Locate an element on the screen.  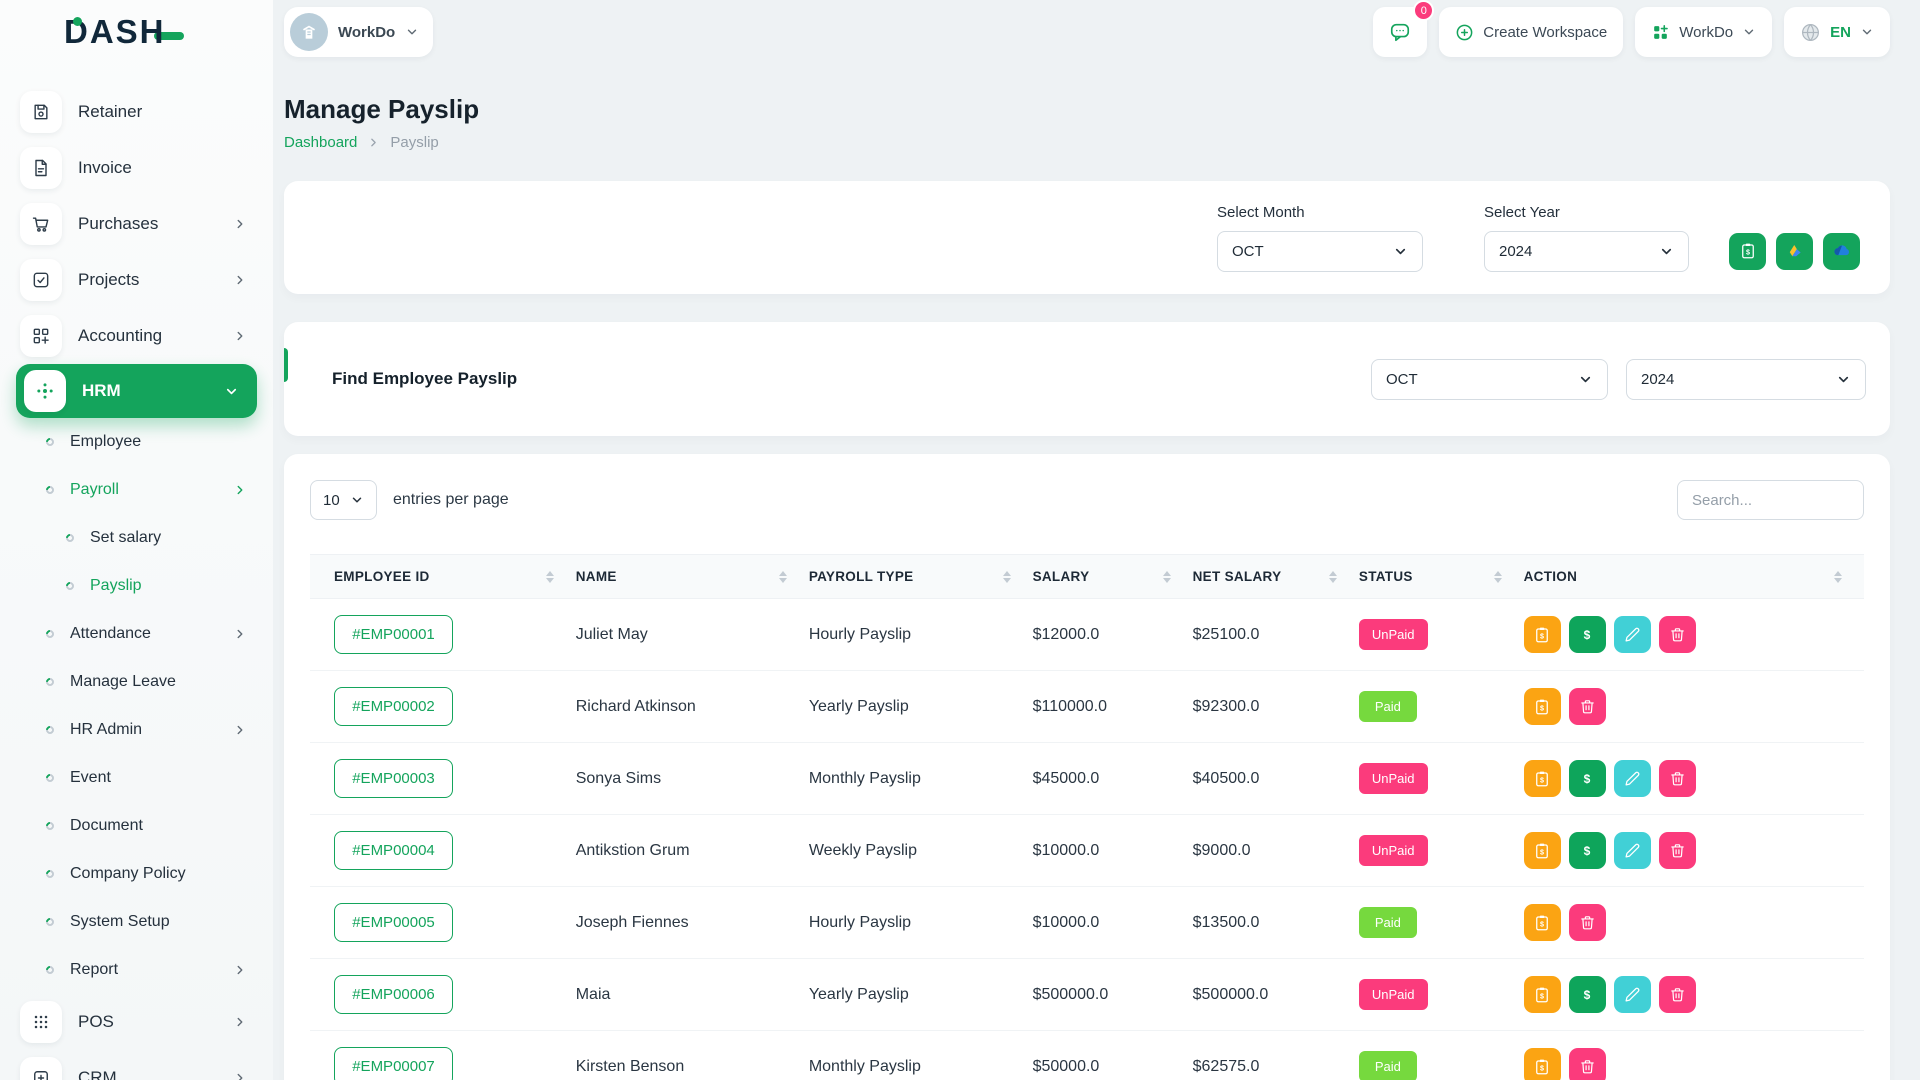
find-month-select: OCT is located at coordinates (1489, 379).